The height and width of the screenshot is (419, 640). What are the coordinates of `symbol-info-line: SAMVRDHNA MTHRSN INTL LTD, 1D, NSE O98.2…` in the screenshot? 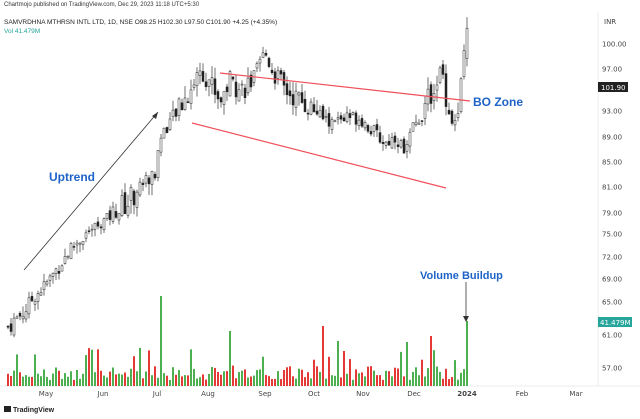 It's located at (141, 22).